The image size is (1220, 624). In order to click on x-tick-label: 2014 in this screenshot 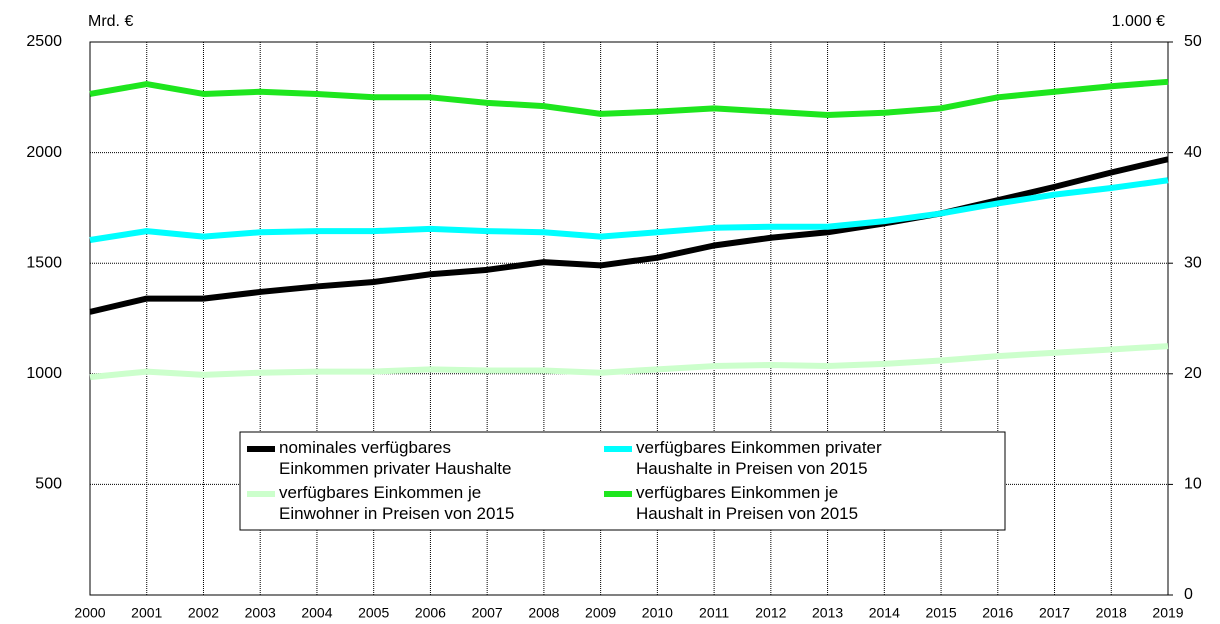, I will do `click(884, 613)`.